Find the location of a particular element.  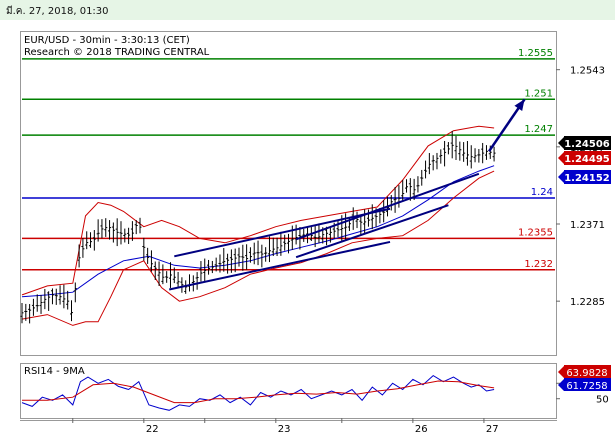

x-tick-label-1: 23 is located at coordinates (284, 429).